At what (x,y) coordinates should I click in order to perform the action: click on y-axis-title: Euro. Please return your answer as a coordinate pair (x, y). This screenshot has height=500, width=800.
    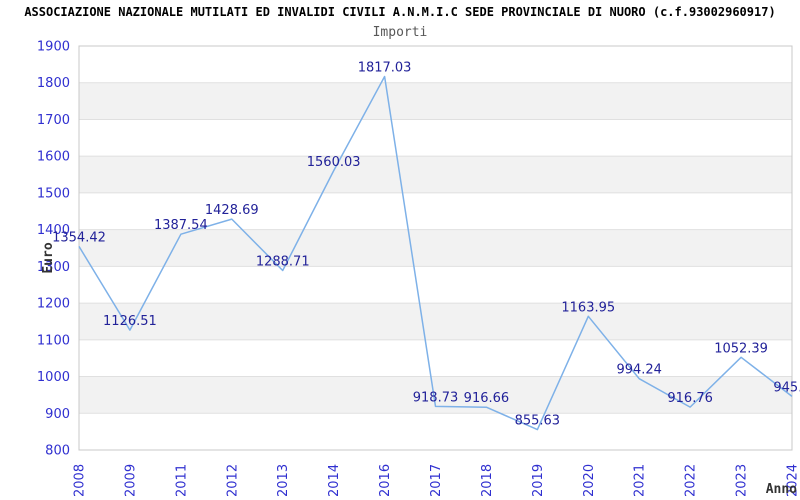
    Looking at the image, I should click on (48, 257).